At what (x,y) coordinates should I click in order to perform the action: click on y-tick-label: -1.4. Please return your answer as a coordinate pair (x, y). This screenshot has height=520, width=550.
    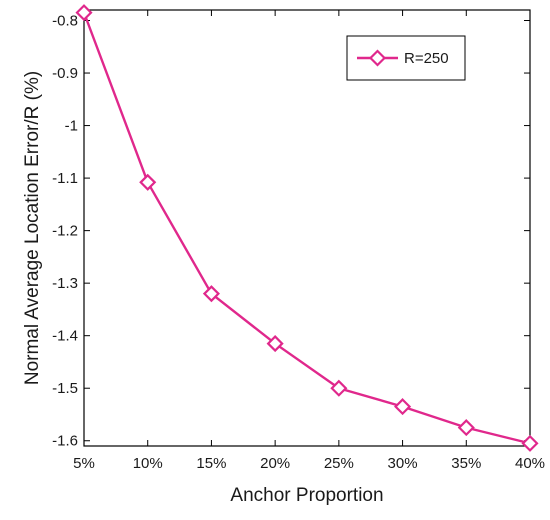
    Looking at the image, I should click on (65, 336).